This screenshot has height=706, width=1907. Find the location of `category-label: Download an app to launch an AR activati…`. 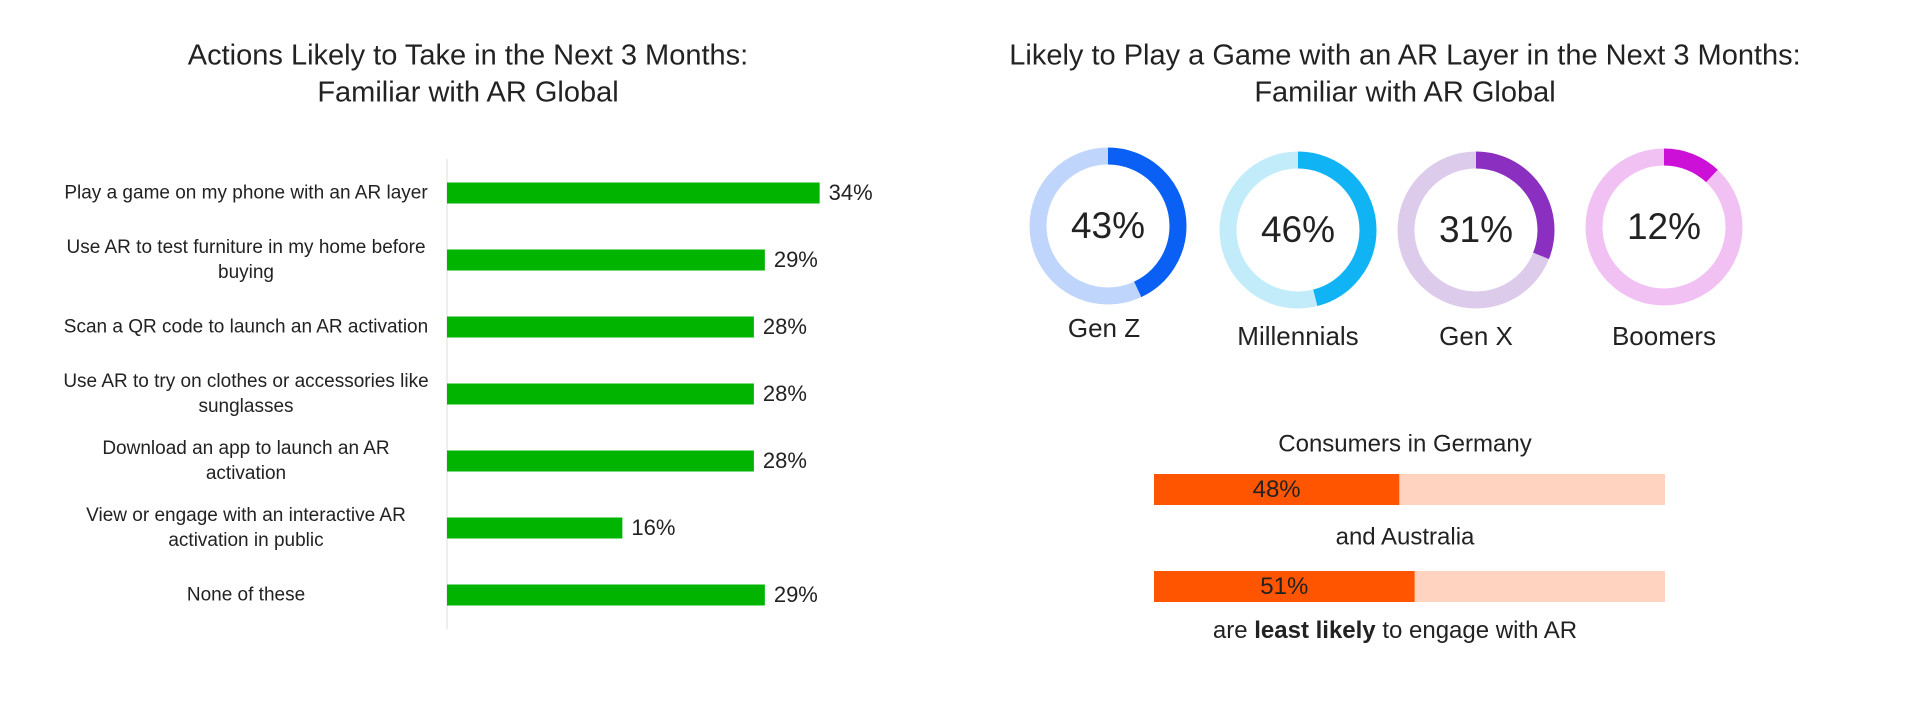

category-label: Download an app to launch an AR activati… is located at coordinates (246, 461).